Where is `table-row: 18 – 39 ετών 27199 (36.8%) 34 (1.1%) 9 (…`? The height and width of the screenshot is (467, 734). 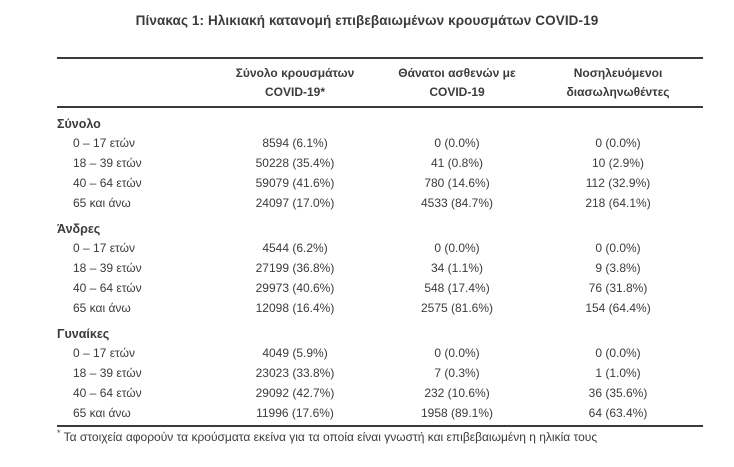
table-row: 18 – 39 ετών 27199 (36.8%) 34 (1.1%) 9 (… is located at coordinates (380, 268).